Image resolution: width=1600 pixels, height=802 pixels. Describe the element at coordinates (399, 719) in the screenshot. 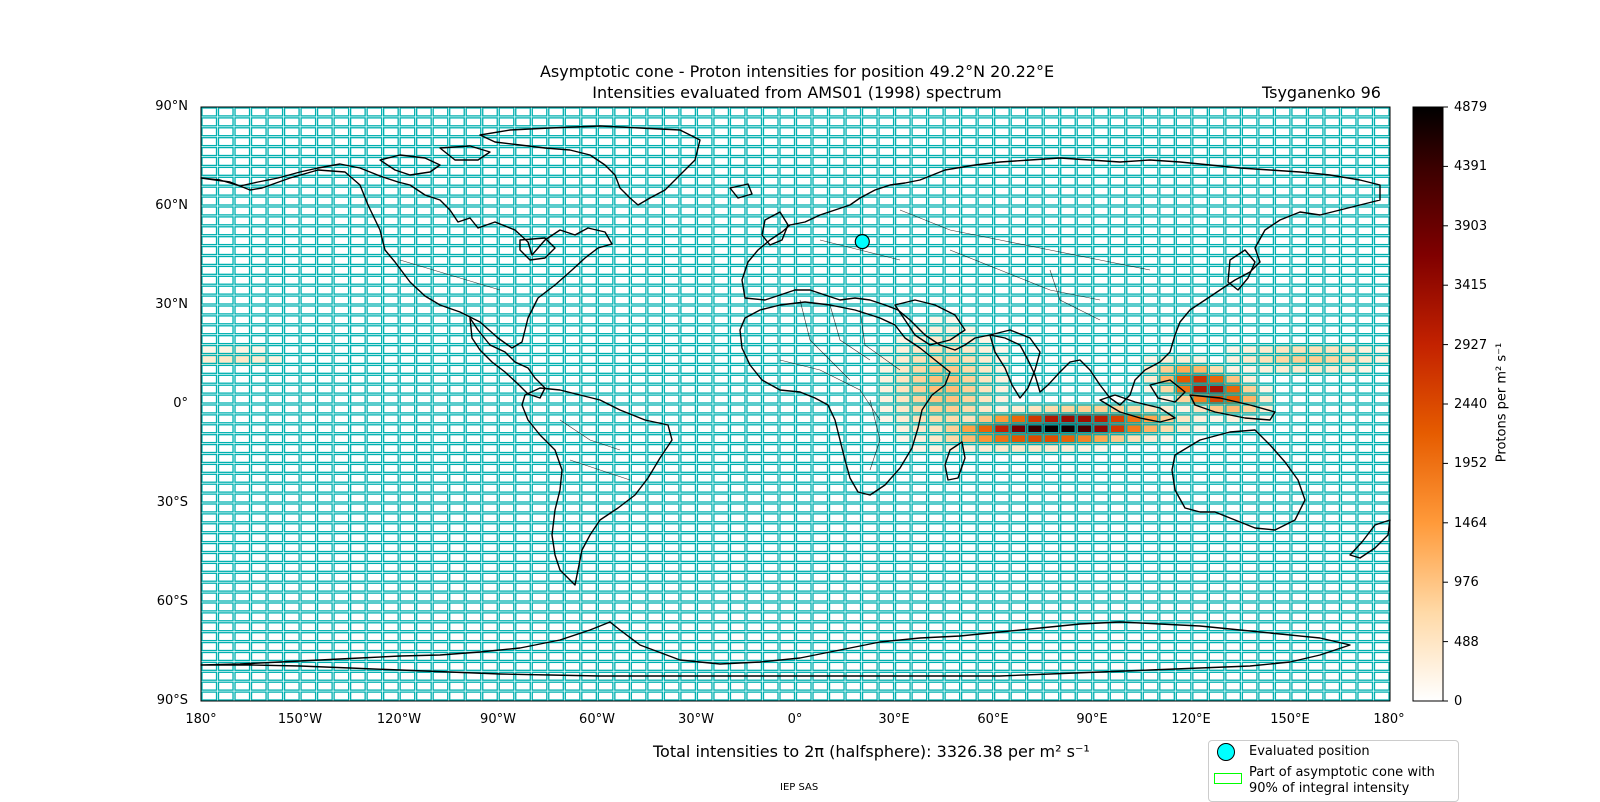

I see `x-tick-label: 120°W` at that location.